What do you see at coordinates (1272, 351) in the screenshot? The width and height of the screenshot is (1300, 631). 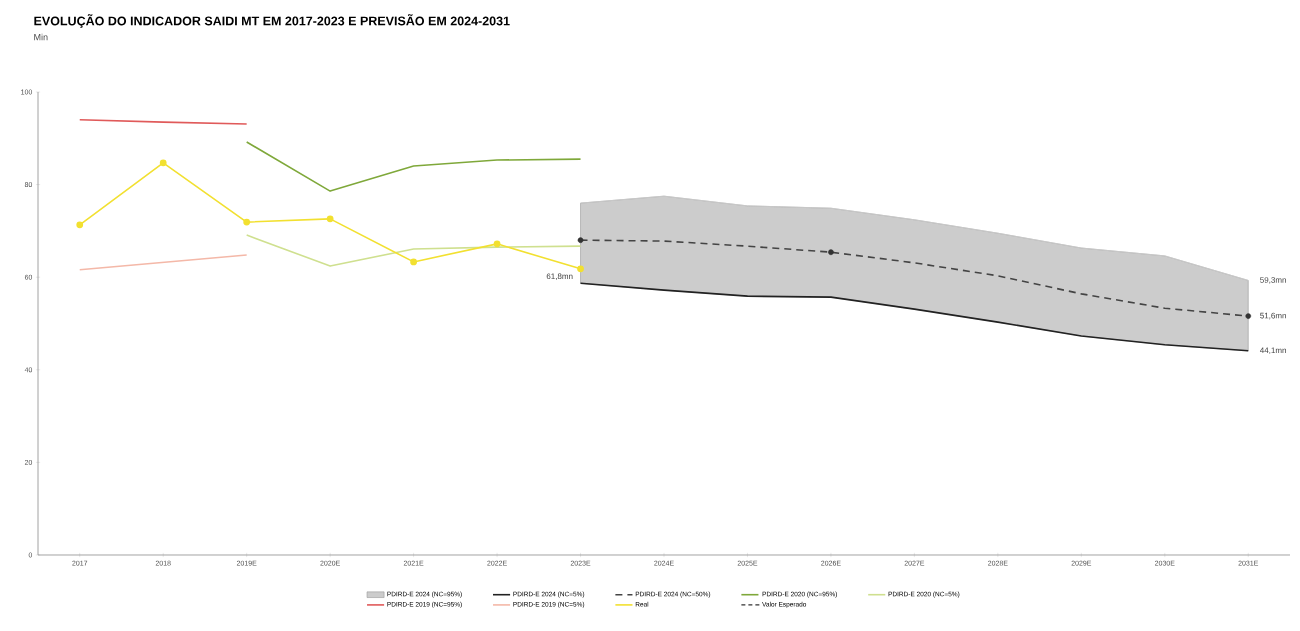 I see `annotation: 44,1mn` at bounding box center [1272, 351].